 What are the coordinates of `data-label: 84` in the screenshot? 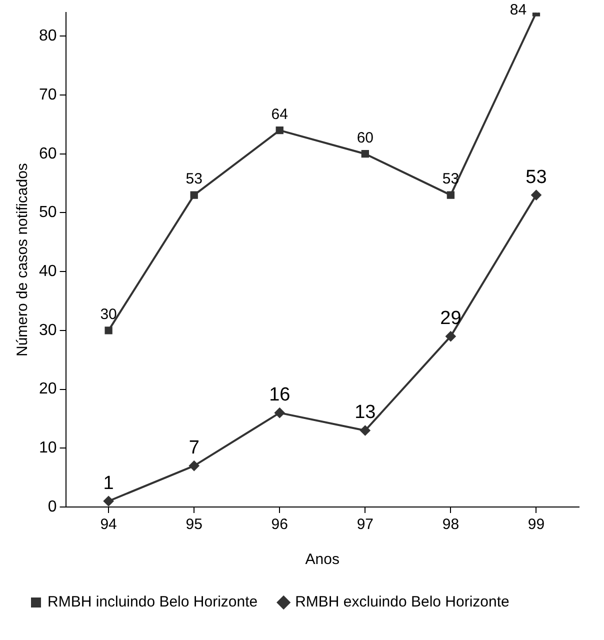 It's located at (518, 10).